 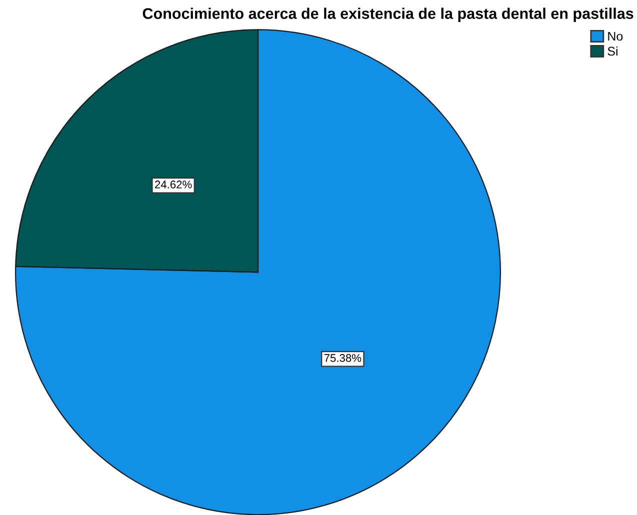 I want to click on legend-label: Si, so click(x=613, y=51).